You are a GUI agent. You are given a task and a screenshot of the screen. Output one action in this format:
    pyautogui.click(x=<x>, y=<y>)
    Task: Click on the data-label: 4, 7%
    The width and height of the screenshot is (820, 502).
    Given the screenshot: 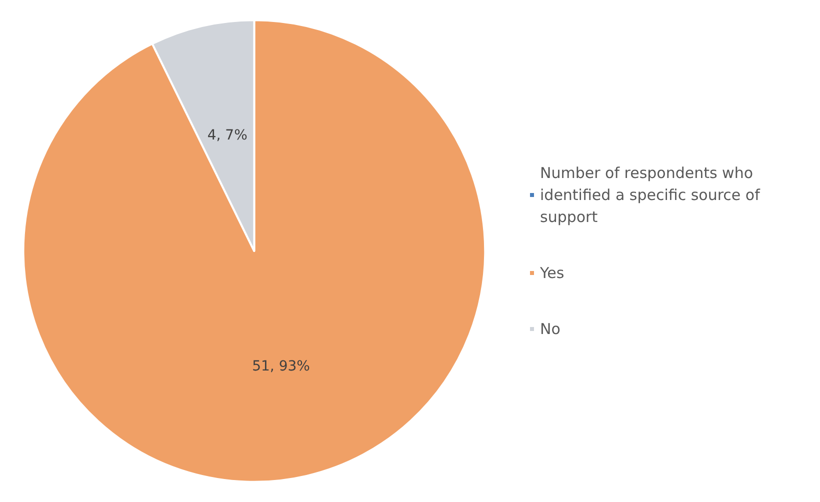 What is the action you would take?
    pyautogui.click(x=227, y=136)
    